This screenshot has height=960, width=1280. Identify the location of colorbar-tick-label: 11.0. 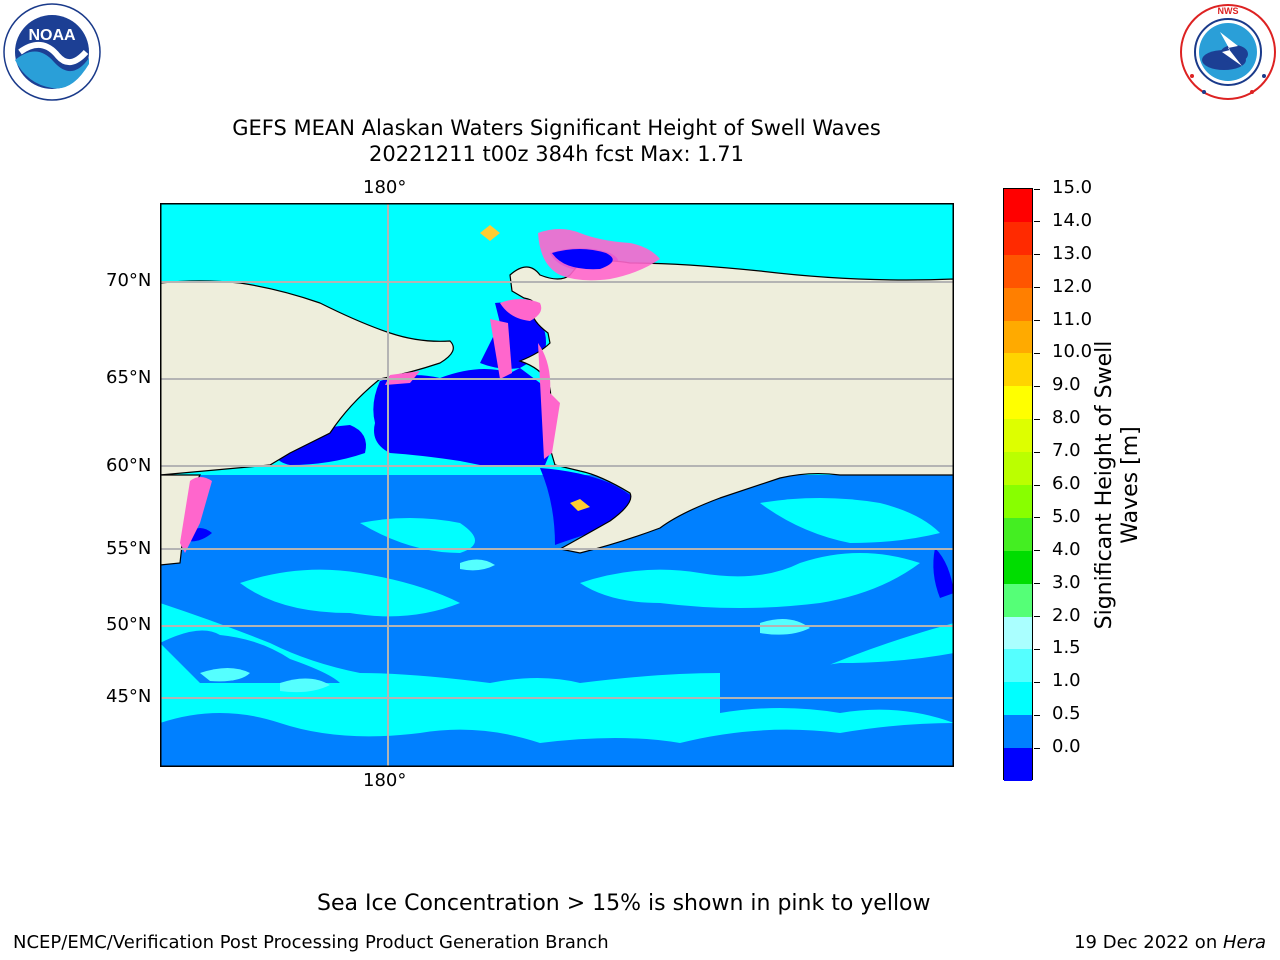
(1072, 319).